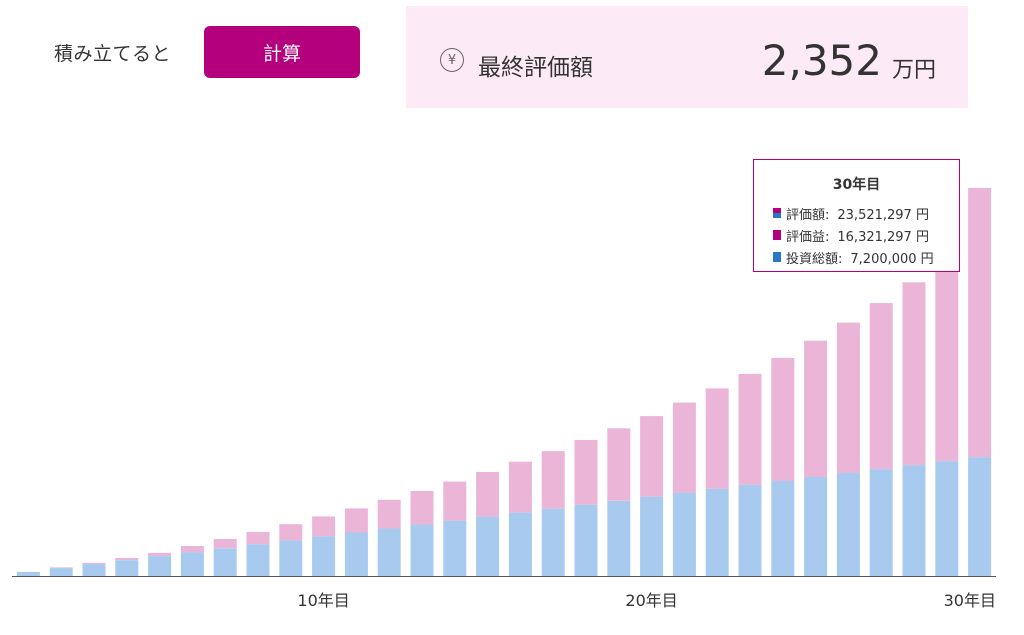 This screenshot has height=635, width=1024. I want to click on tooltip-row-principal: 投資総額: 7,200,000 円, so click(853, 257).